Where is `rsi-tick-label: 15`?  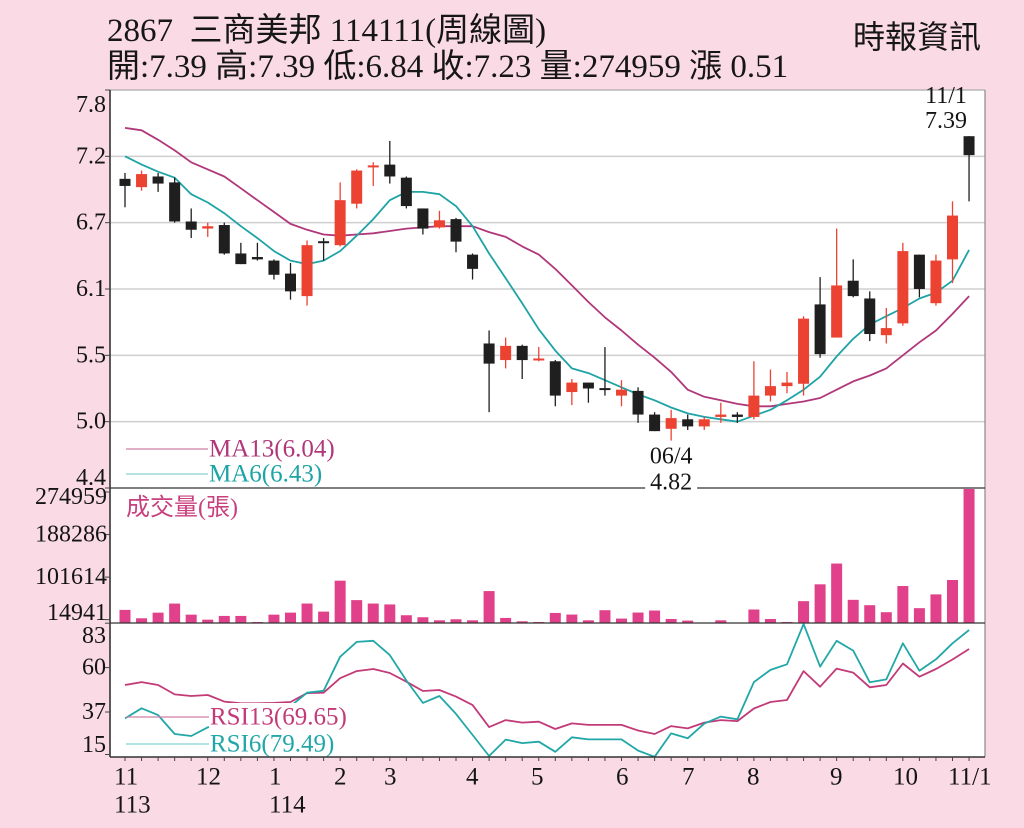 rsi-tick-label: 15 is located at coordinates (94, 745).